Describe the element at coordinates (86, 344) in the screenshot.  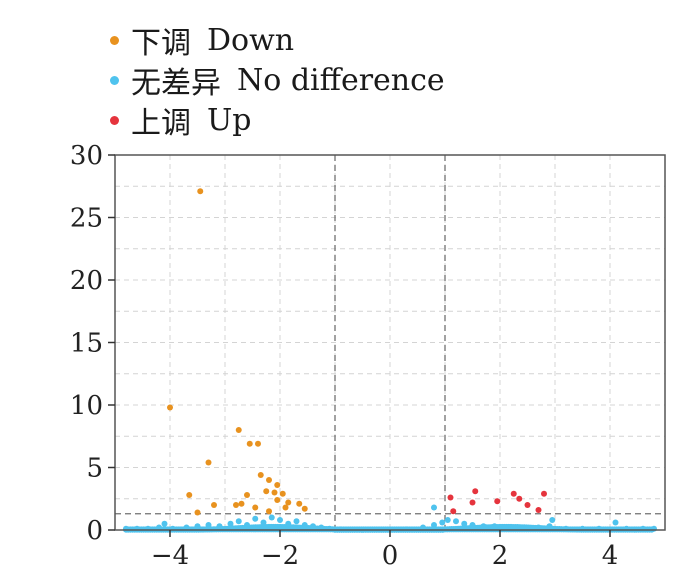
I see `y-tick-label: 15` at that location.